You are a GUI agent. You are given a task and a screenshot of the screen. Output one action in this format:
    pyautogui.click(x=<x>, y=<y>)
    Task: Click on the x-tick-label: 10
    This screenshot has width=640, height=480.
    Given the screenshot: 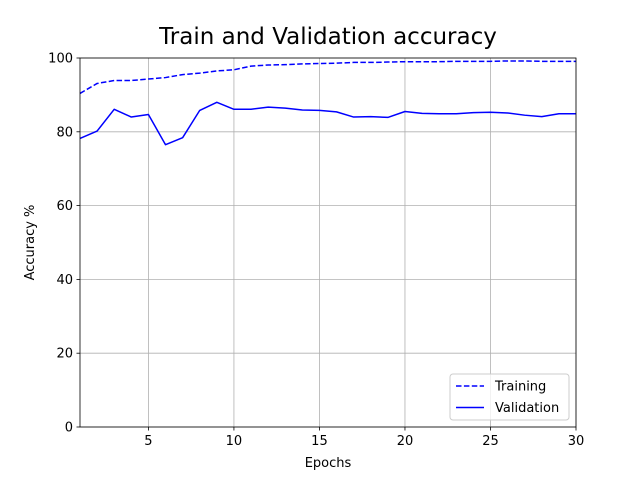 What is the action you would take?
    pyautogui.click(x=234, y=441)
    